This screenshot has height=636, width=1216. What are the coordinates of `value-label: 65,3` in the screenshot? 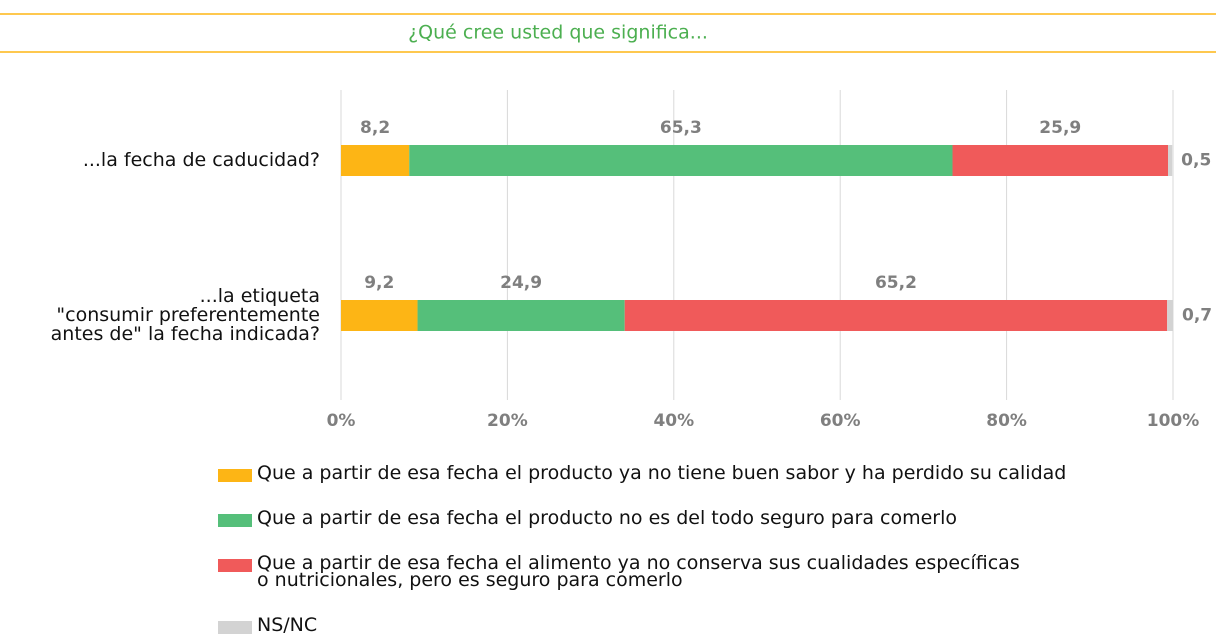 It's located at (681, 128).